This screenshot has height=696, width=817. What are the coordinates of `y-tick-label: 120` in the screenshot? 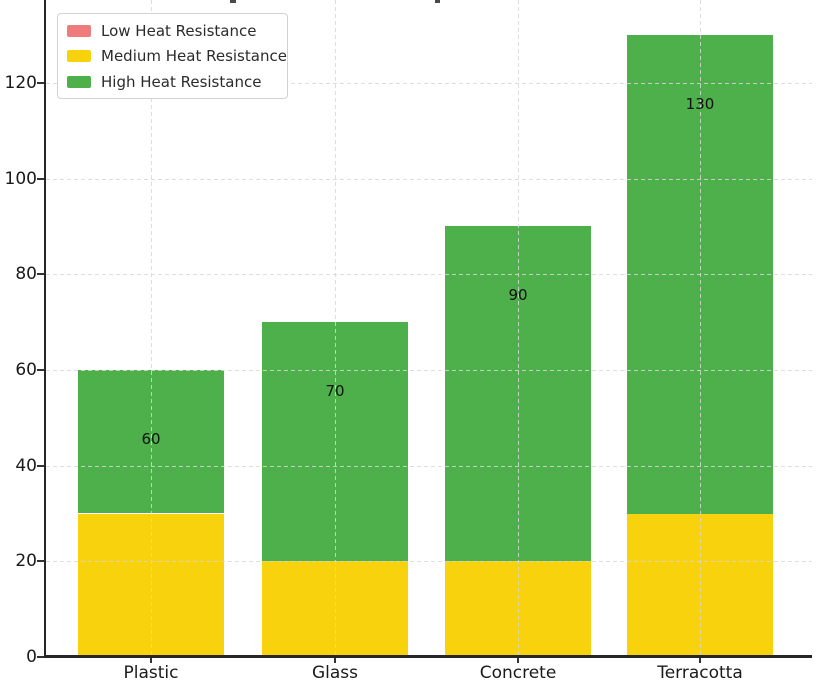 It's located at (20, 83).